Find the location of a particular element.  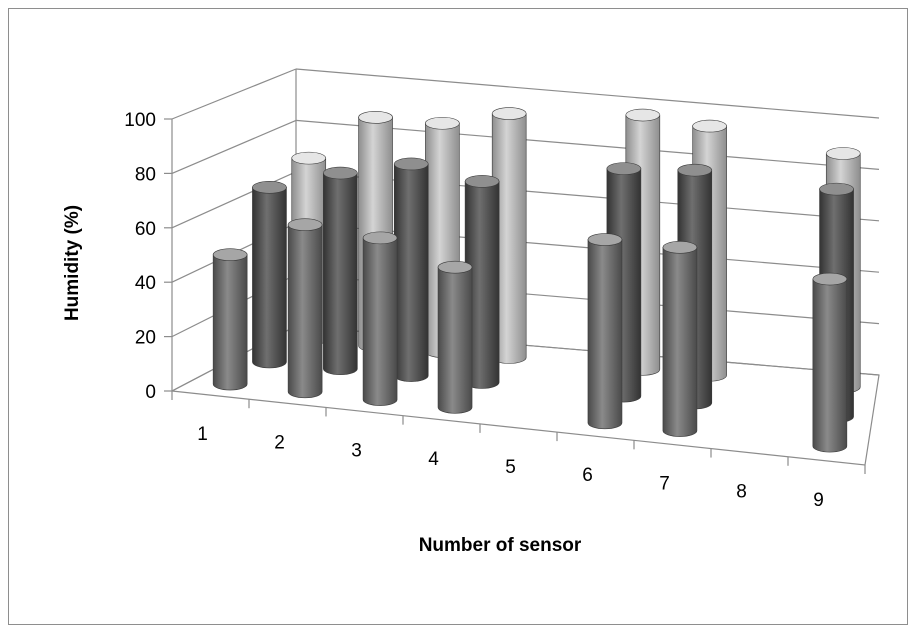

x-tick-label: 9 is located at coordinates (818, 500).